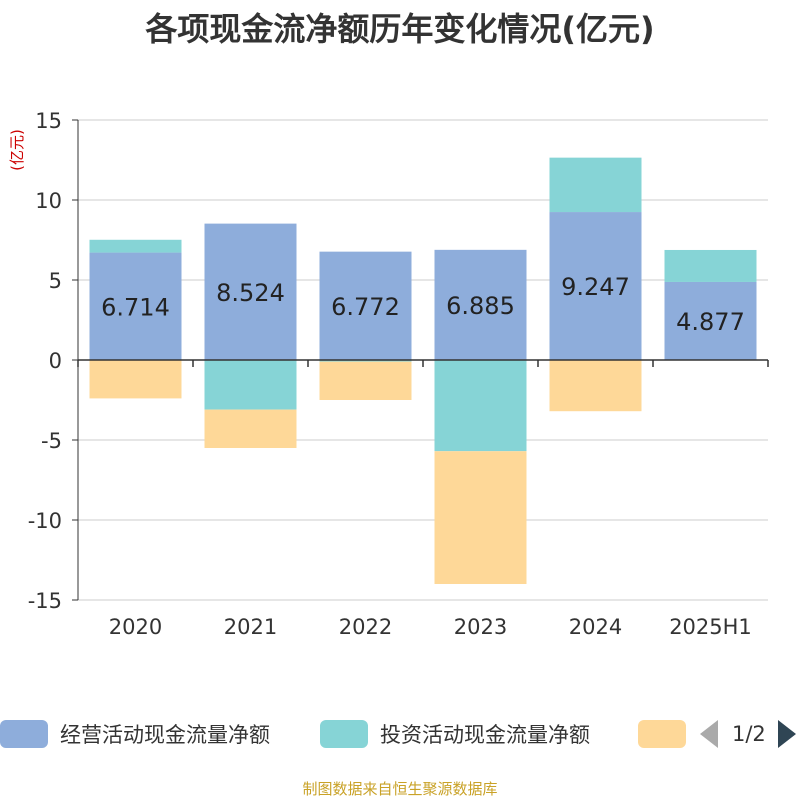 The image size is (800, 800). I want to click on bar-s1-2022, so click(365, 361).